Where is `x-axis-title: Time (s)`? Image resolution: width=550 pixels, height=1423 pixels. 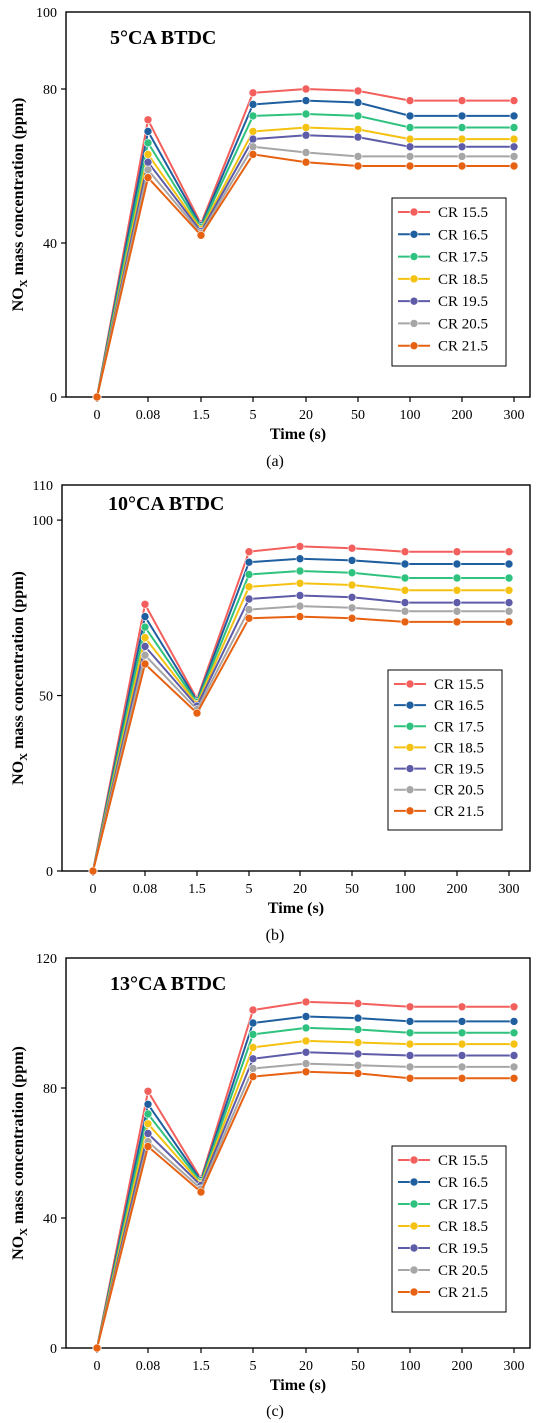 x-axis-title: Time (s) is located at coordinates (298, 1385).